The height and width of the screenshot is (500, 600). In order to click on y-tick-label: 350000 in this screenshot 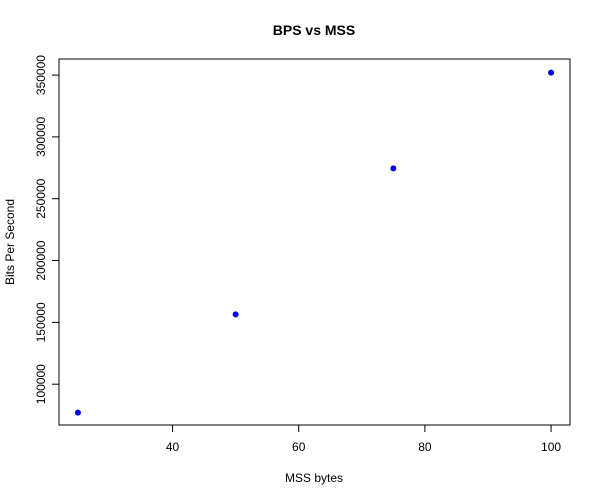, I will do `click(41, 75)`.